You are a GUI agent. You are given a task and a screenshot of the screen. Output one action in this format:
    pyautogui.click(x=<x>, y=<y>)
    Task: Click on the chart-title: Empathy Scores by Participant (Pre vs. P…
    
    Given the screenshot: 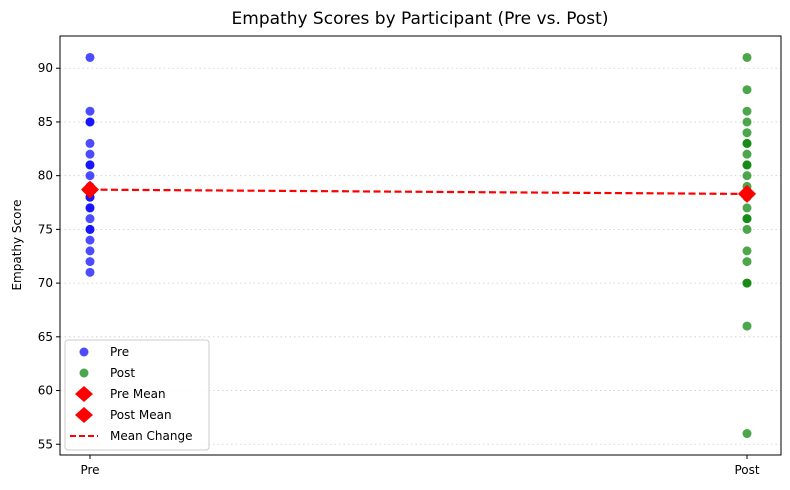 What is the action you would take?
    pyautogui.click(x=420, y=19)
    